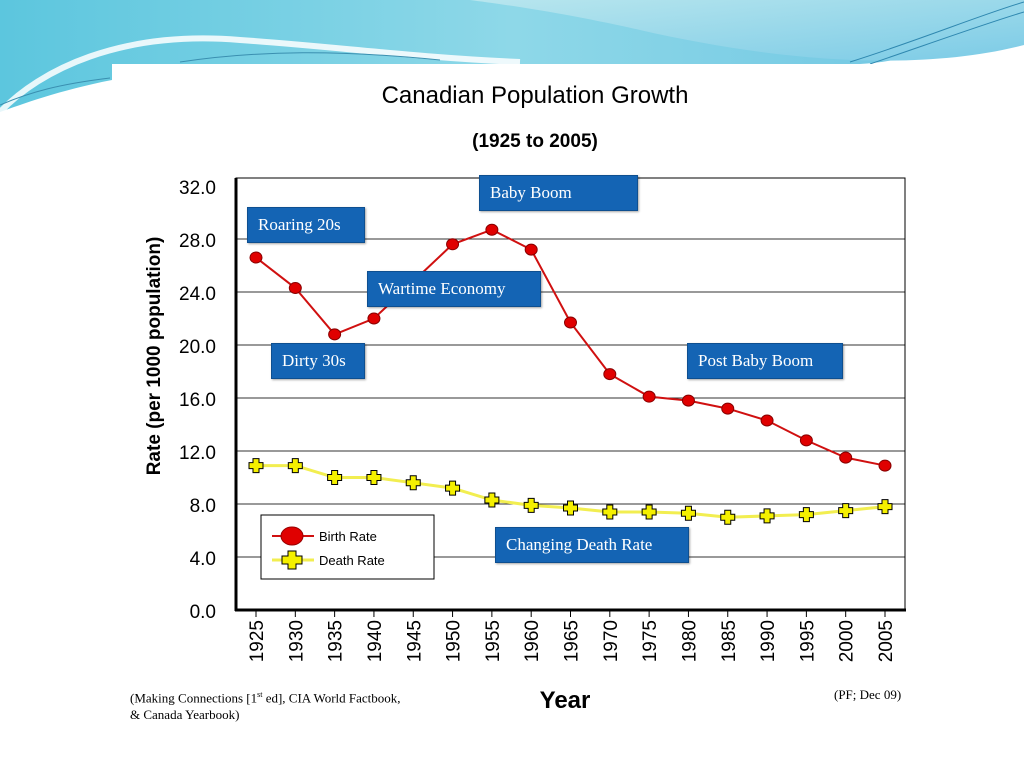 This screenshot has height=768, width=1024. Describe the element at coordinates (807, 641) in the screenshot. I see `x-tick-label: 1995` at that location.